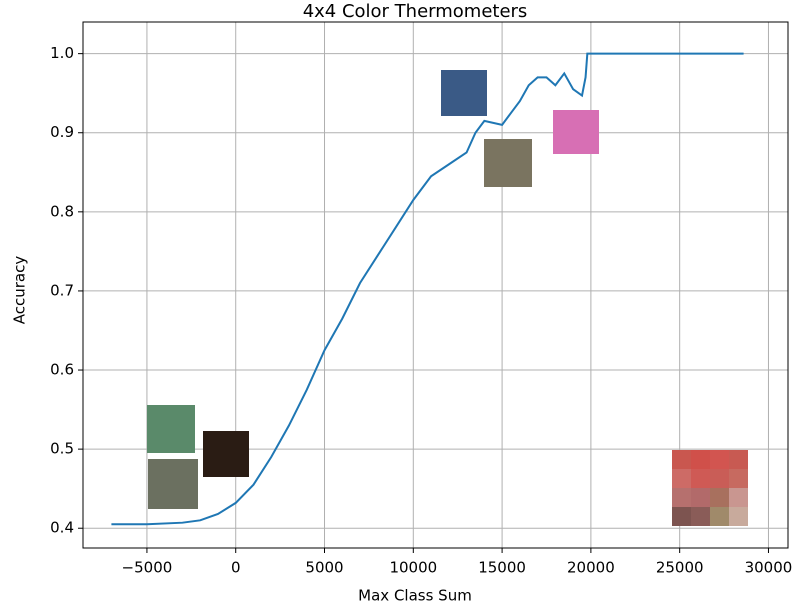 Image resolution: width=801 pixels, height=612 pixels. What do you see at coordinates (20, 290) in the screenshot?
I see `y-axis-label: Accuracy` at bounding box center [20, 290].